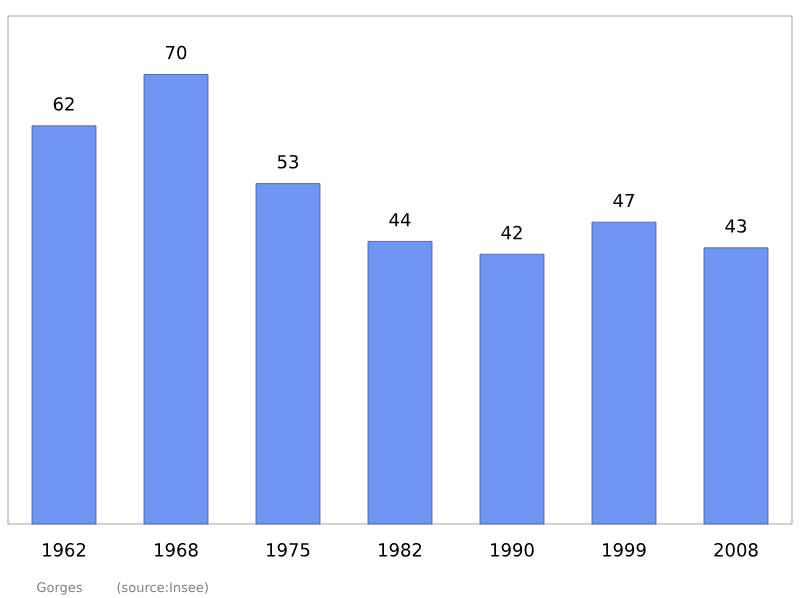 This screenshot has height=598, width=800. Describe the element at coordinates (736, 550) in the screenshot. I see `x-tick-label: 2008` at that location.